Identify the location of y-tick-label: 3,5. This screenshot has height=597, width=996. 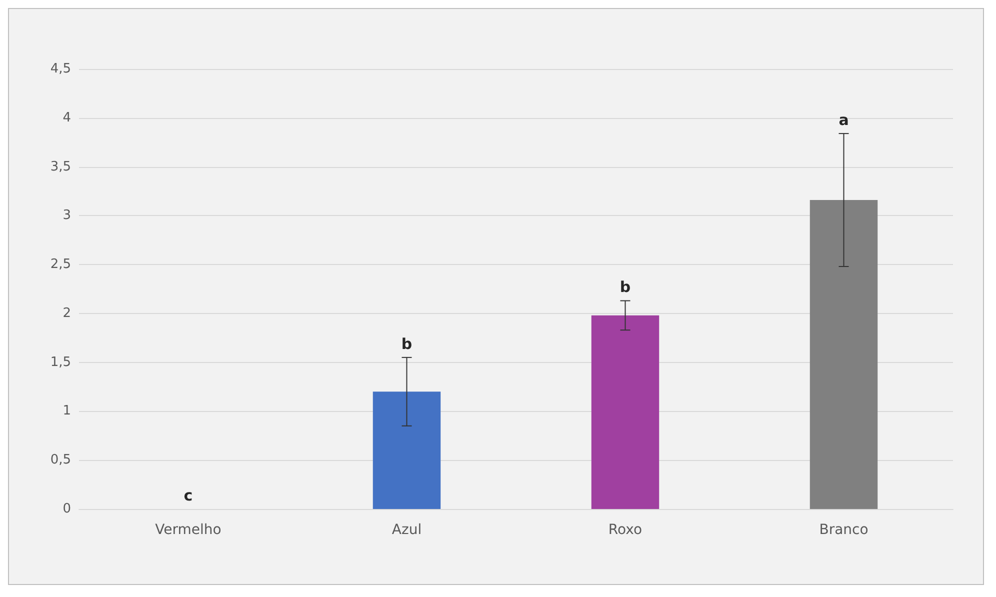
(60, 166).